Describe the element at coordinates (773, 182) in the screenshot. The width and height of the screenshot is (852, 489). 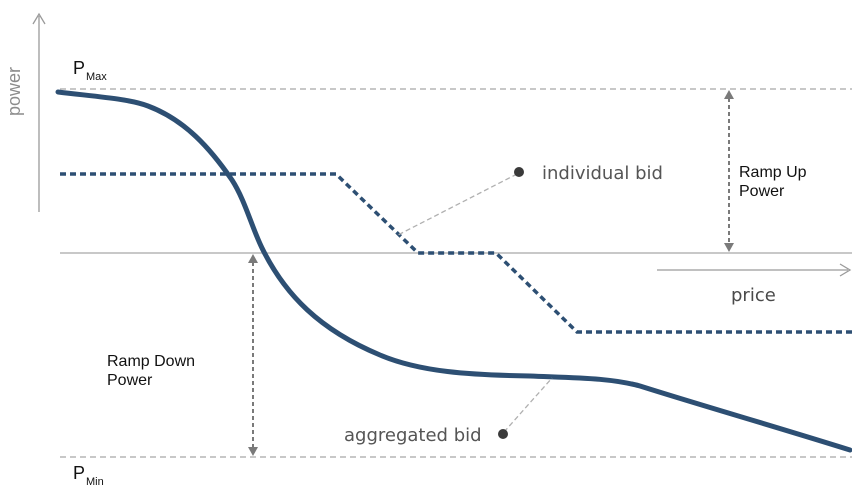
I see `ramp-up-power-label: Ramp Up Power` at that location.